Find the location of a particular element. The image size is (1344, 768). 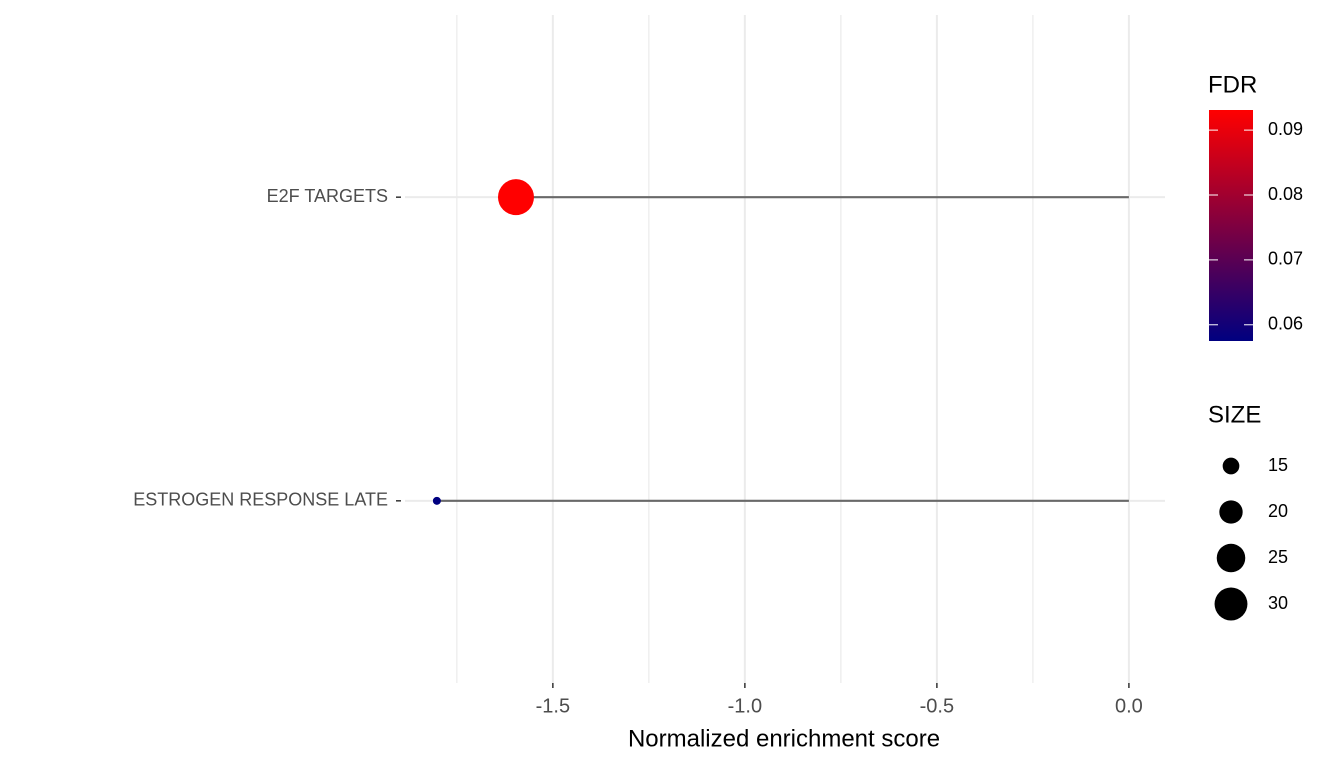

colorbar-label: 0.06 is located at coordinates (1285, 324).